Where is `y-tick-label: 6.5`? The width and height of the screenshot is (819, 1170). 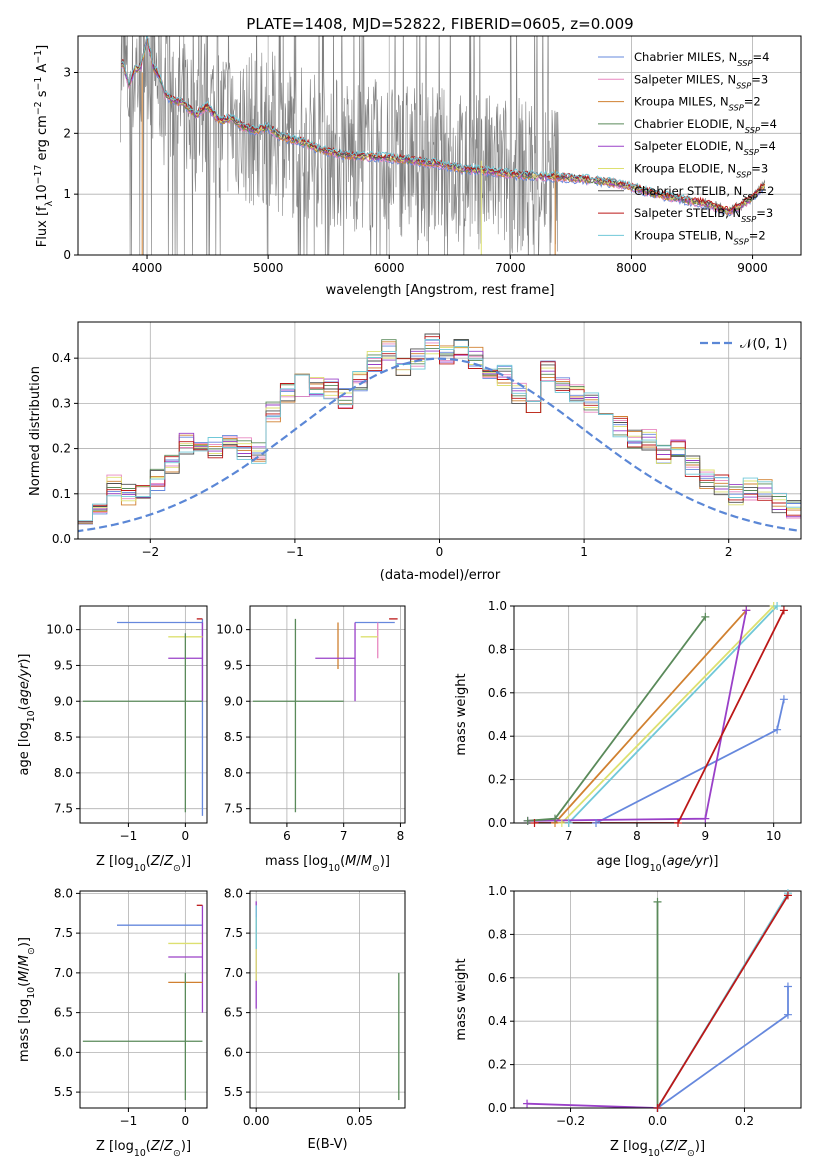 y-tick-label: 6.5 is located at coordinates (63, 1013).